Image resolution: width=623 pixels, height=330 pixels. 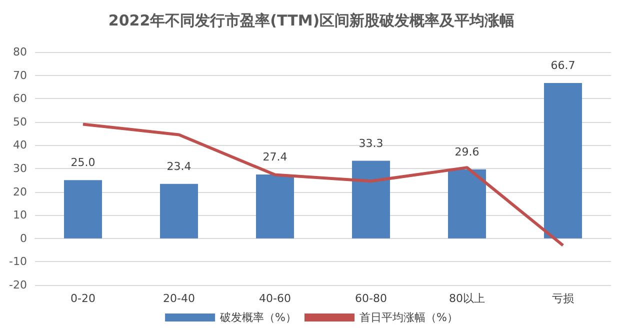 What do you see at coordinates (20, 75) in the screenshot?
I see `y-tick-label: 70` at bounding box center [20, 75].